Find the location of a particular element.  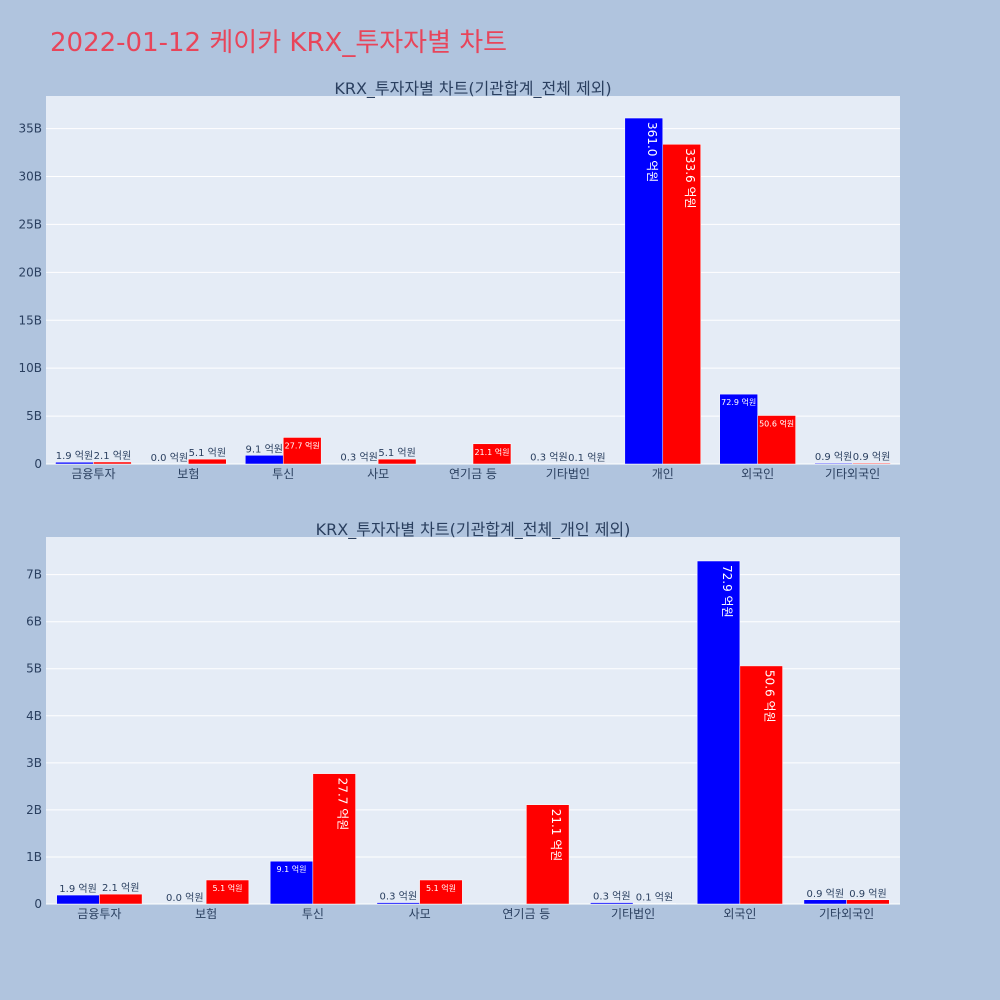

y-tick-label: 4B is located at coordinates (34, 716).